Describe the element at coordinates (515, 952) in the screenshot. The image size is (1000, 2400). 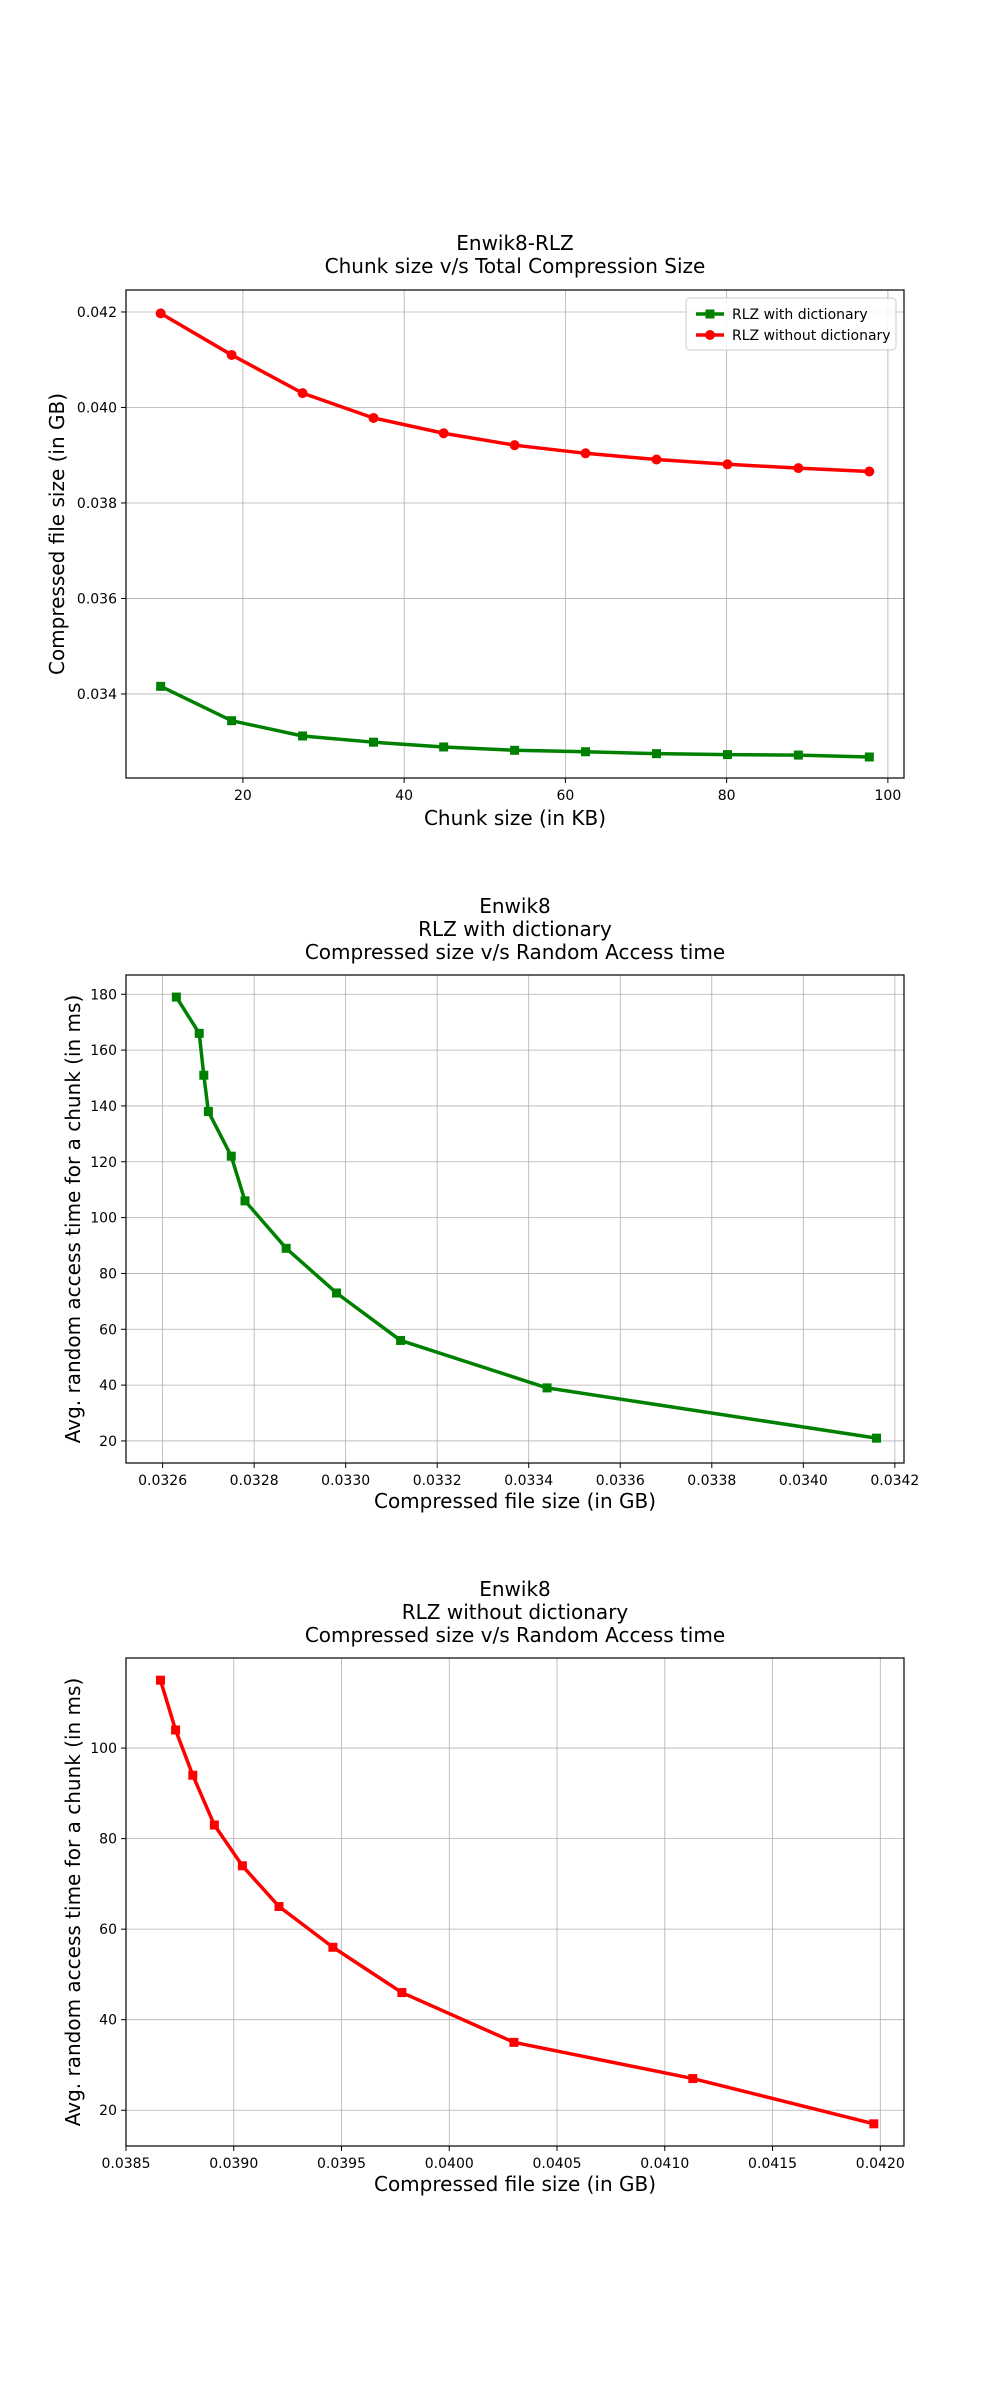
I see `chart-title-line: Compressed size v/s Random Access time` at that location.